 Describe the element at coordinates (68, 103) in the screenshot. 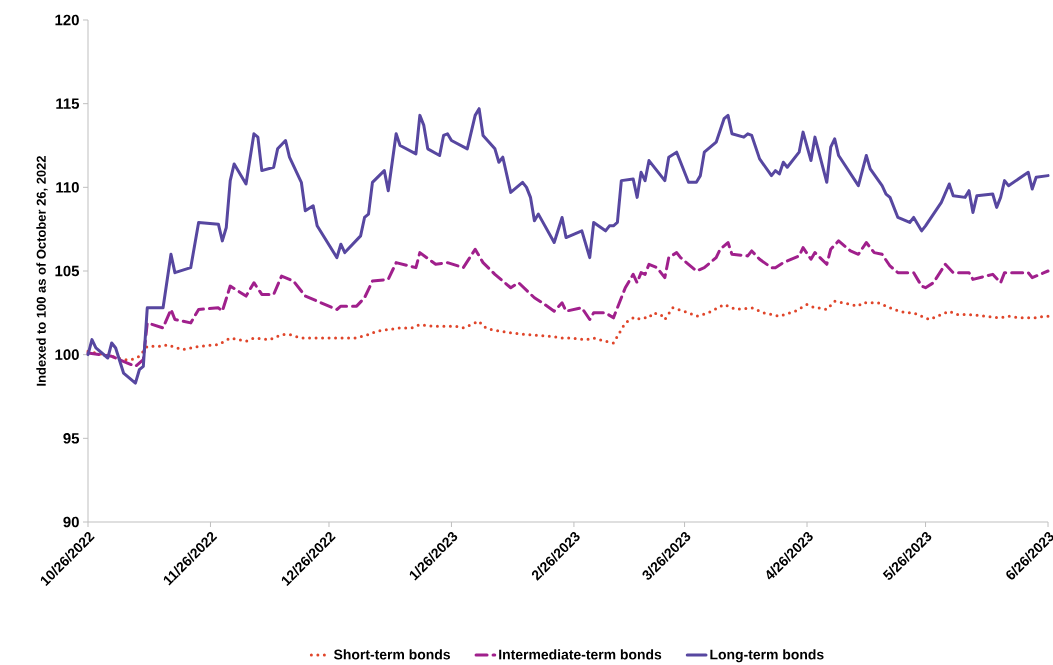

I see `y-tick-label: 115` at that location.